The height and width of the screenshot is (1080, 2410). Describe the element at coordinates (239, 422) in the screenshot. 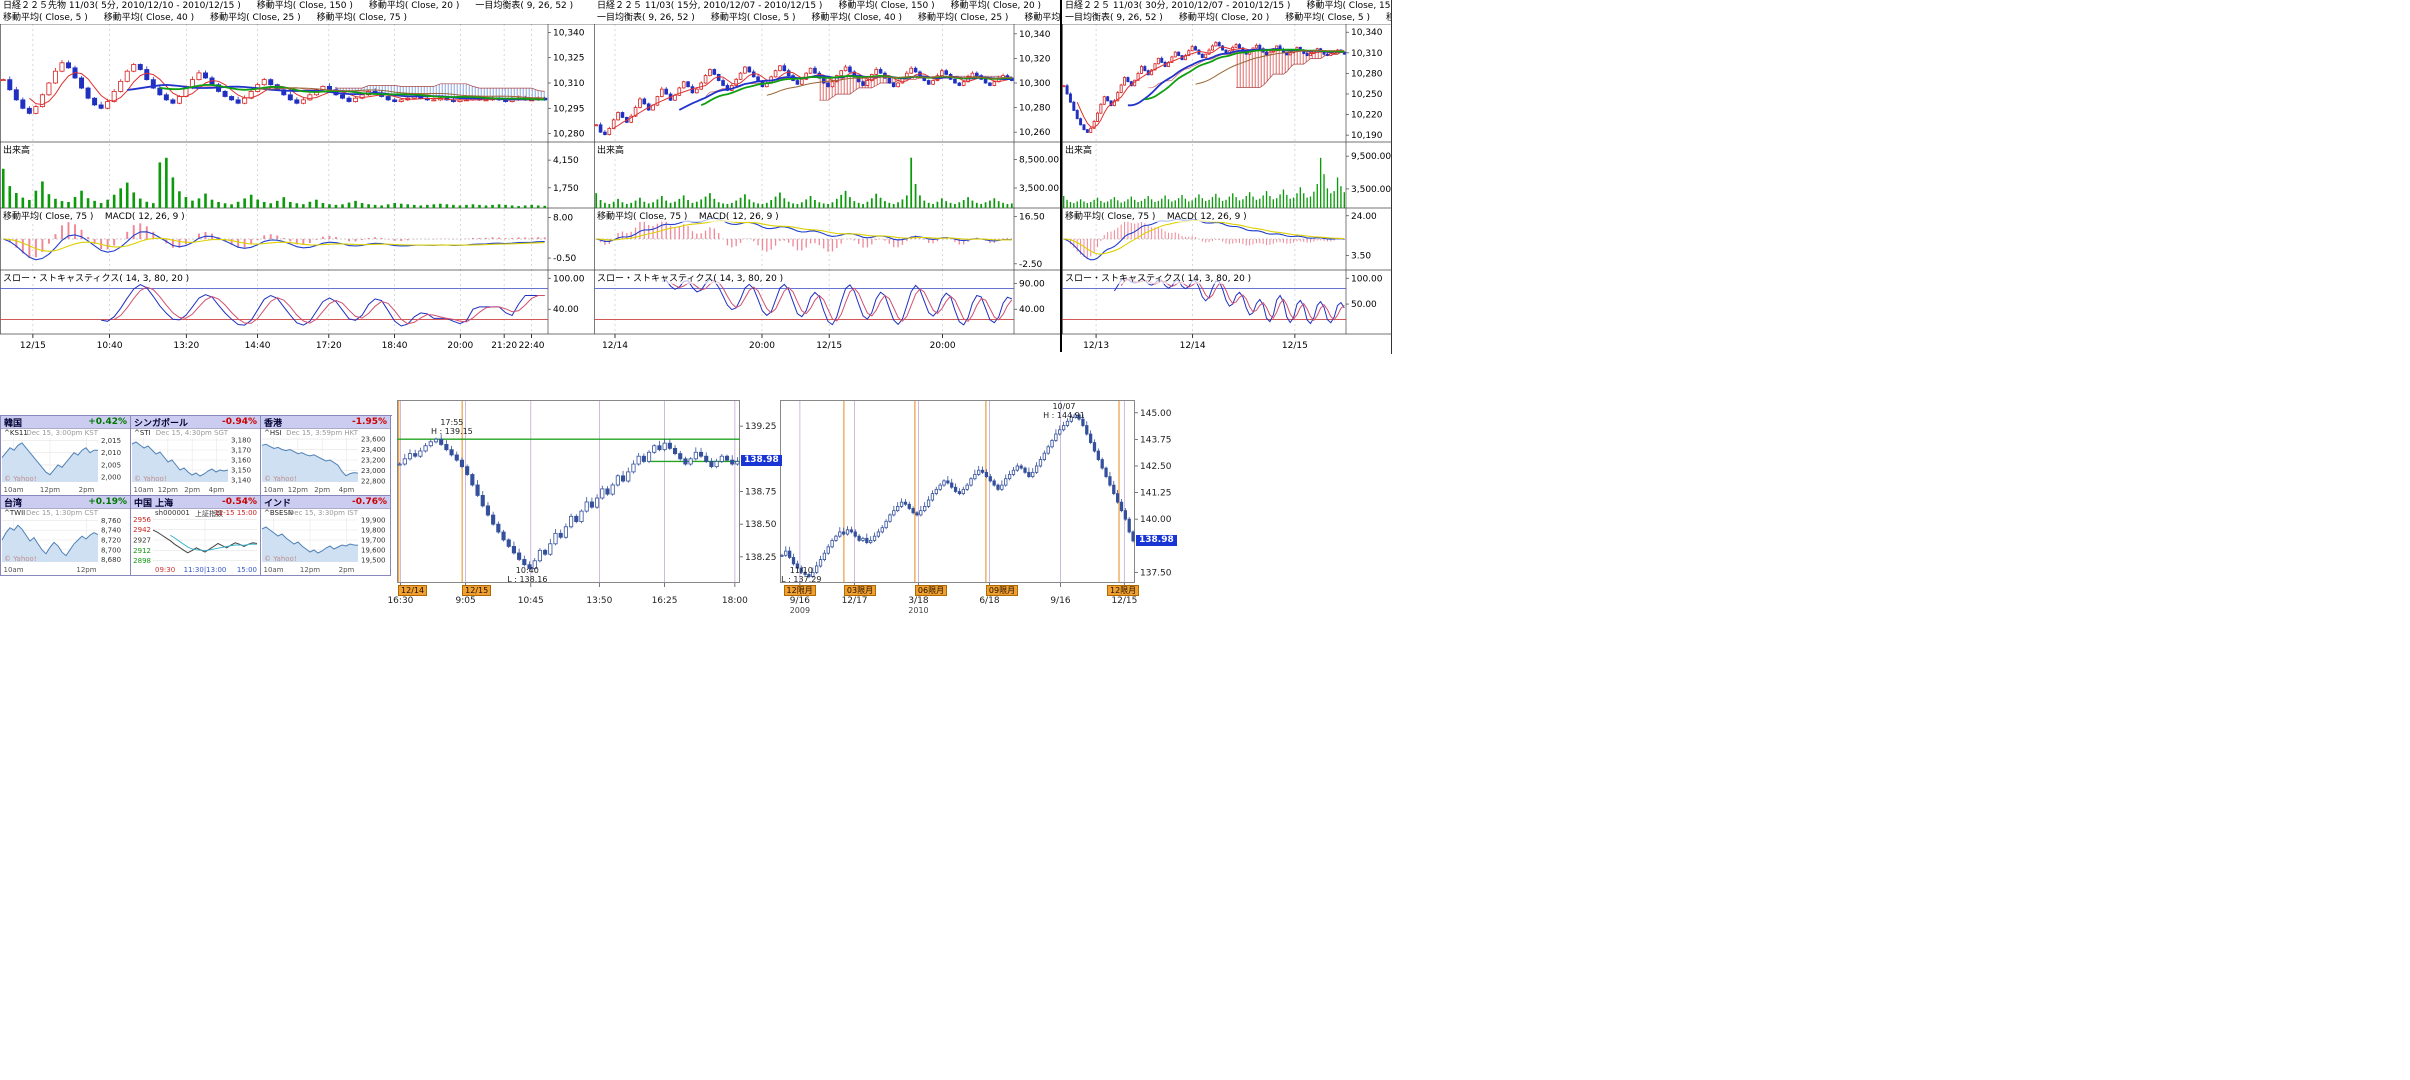

I see `change-percent: -0.94%` at that location.